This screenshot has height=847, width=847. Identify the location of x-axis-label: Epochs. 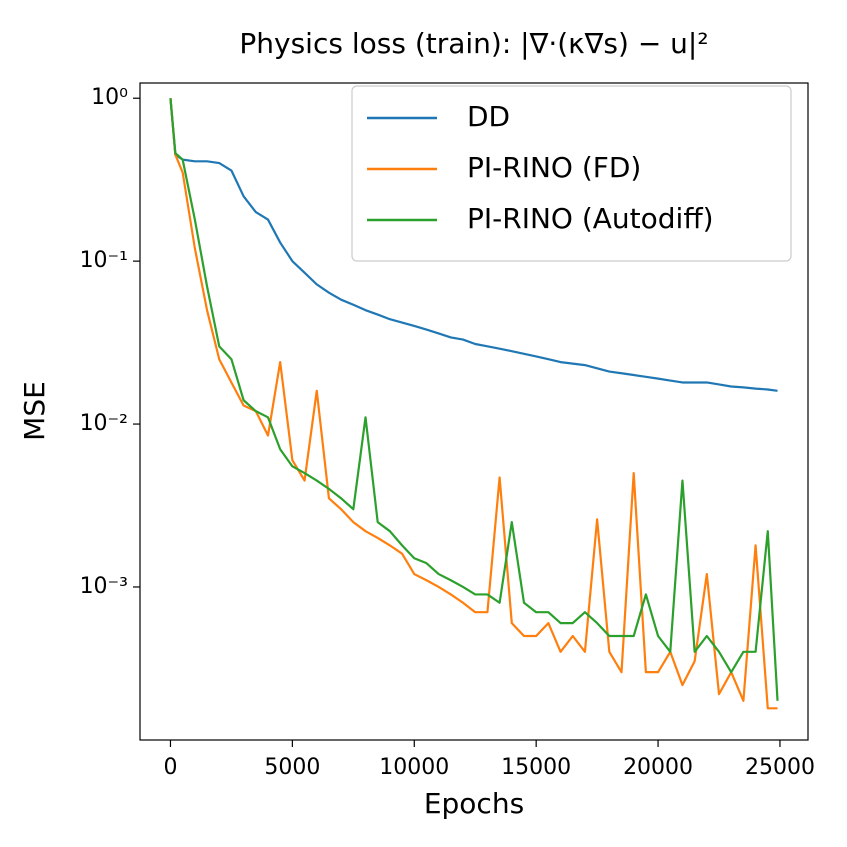
(474, 803).